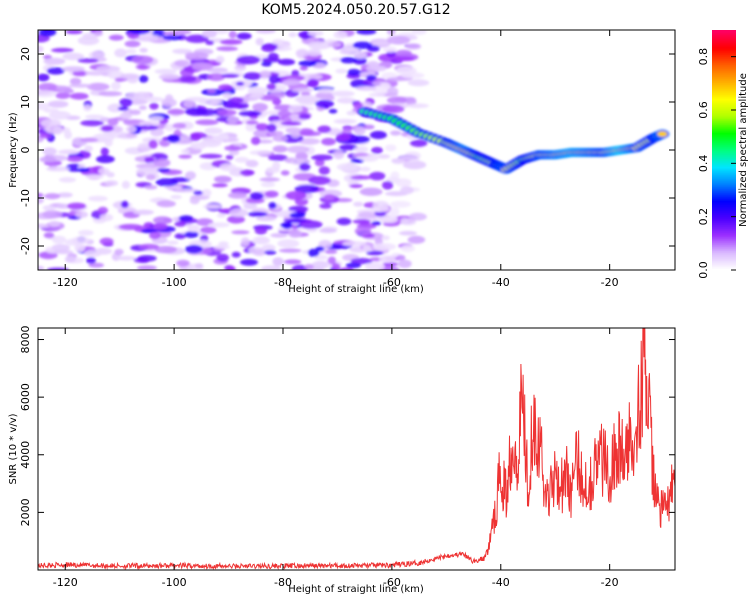  What do you see at coordinates (25, 246) in the screenshot?
I see `y-tick-label: -20` at bounding box center [25, 246].